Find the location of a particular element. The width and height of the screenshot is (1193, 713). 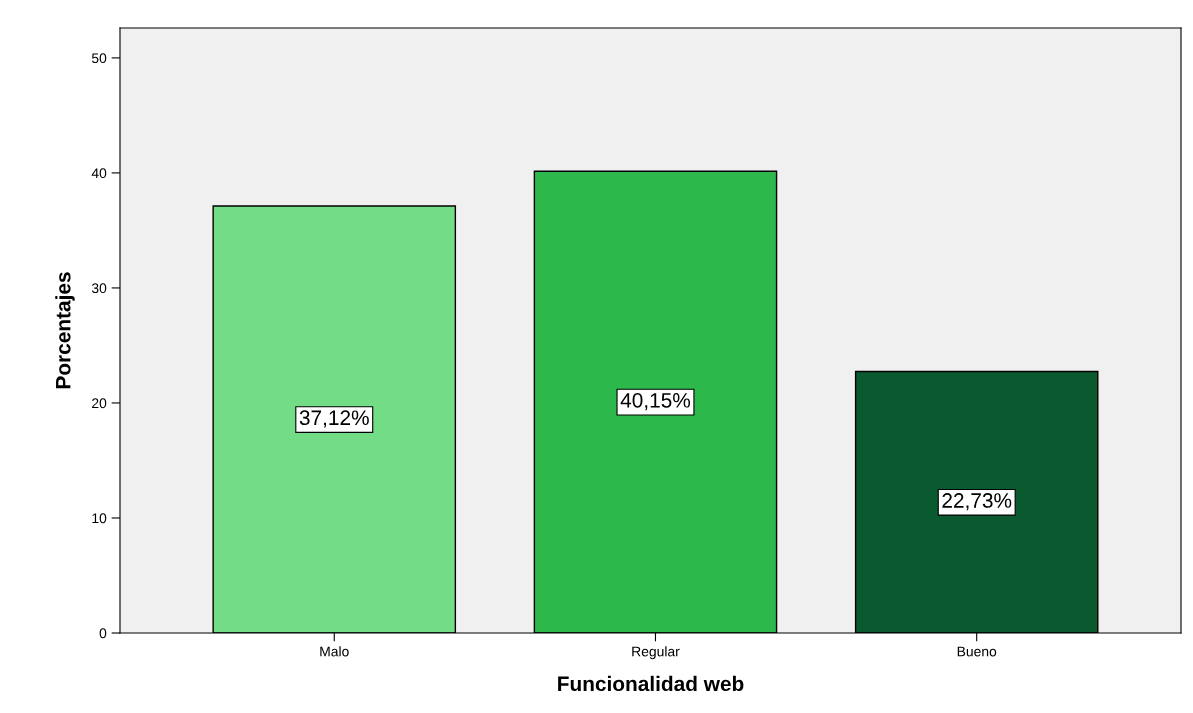

data-label: 40,15% is located at coordinates (655, 401).